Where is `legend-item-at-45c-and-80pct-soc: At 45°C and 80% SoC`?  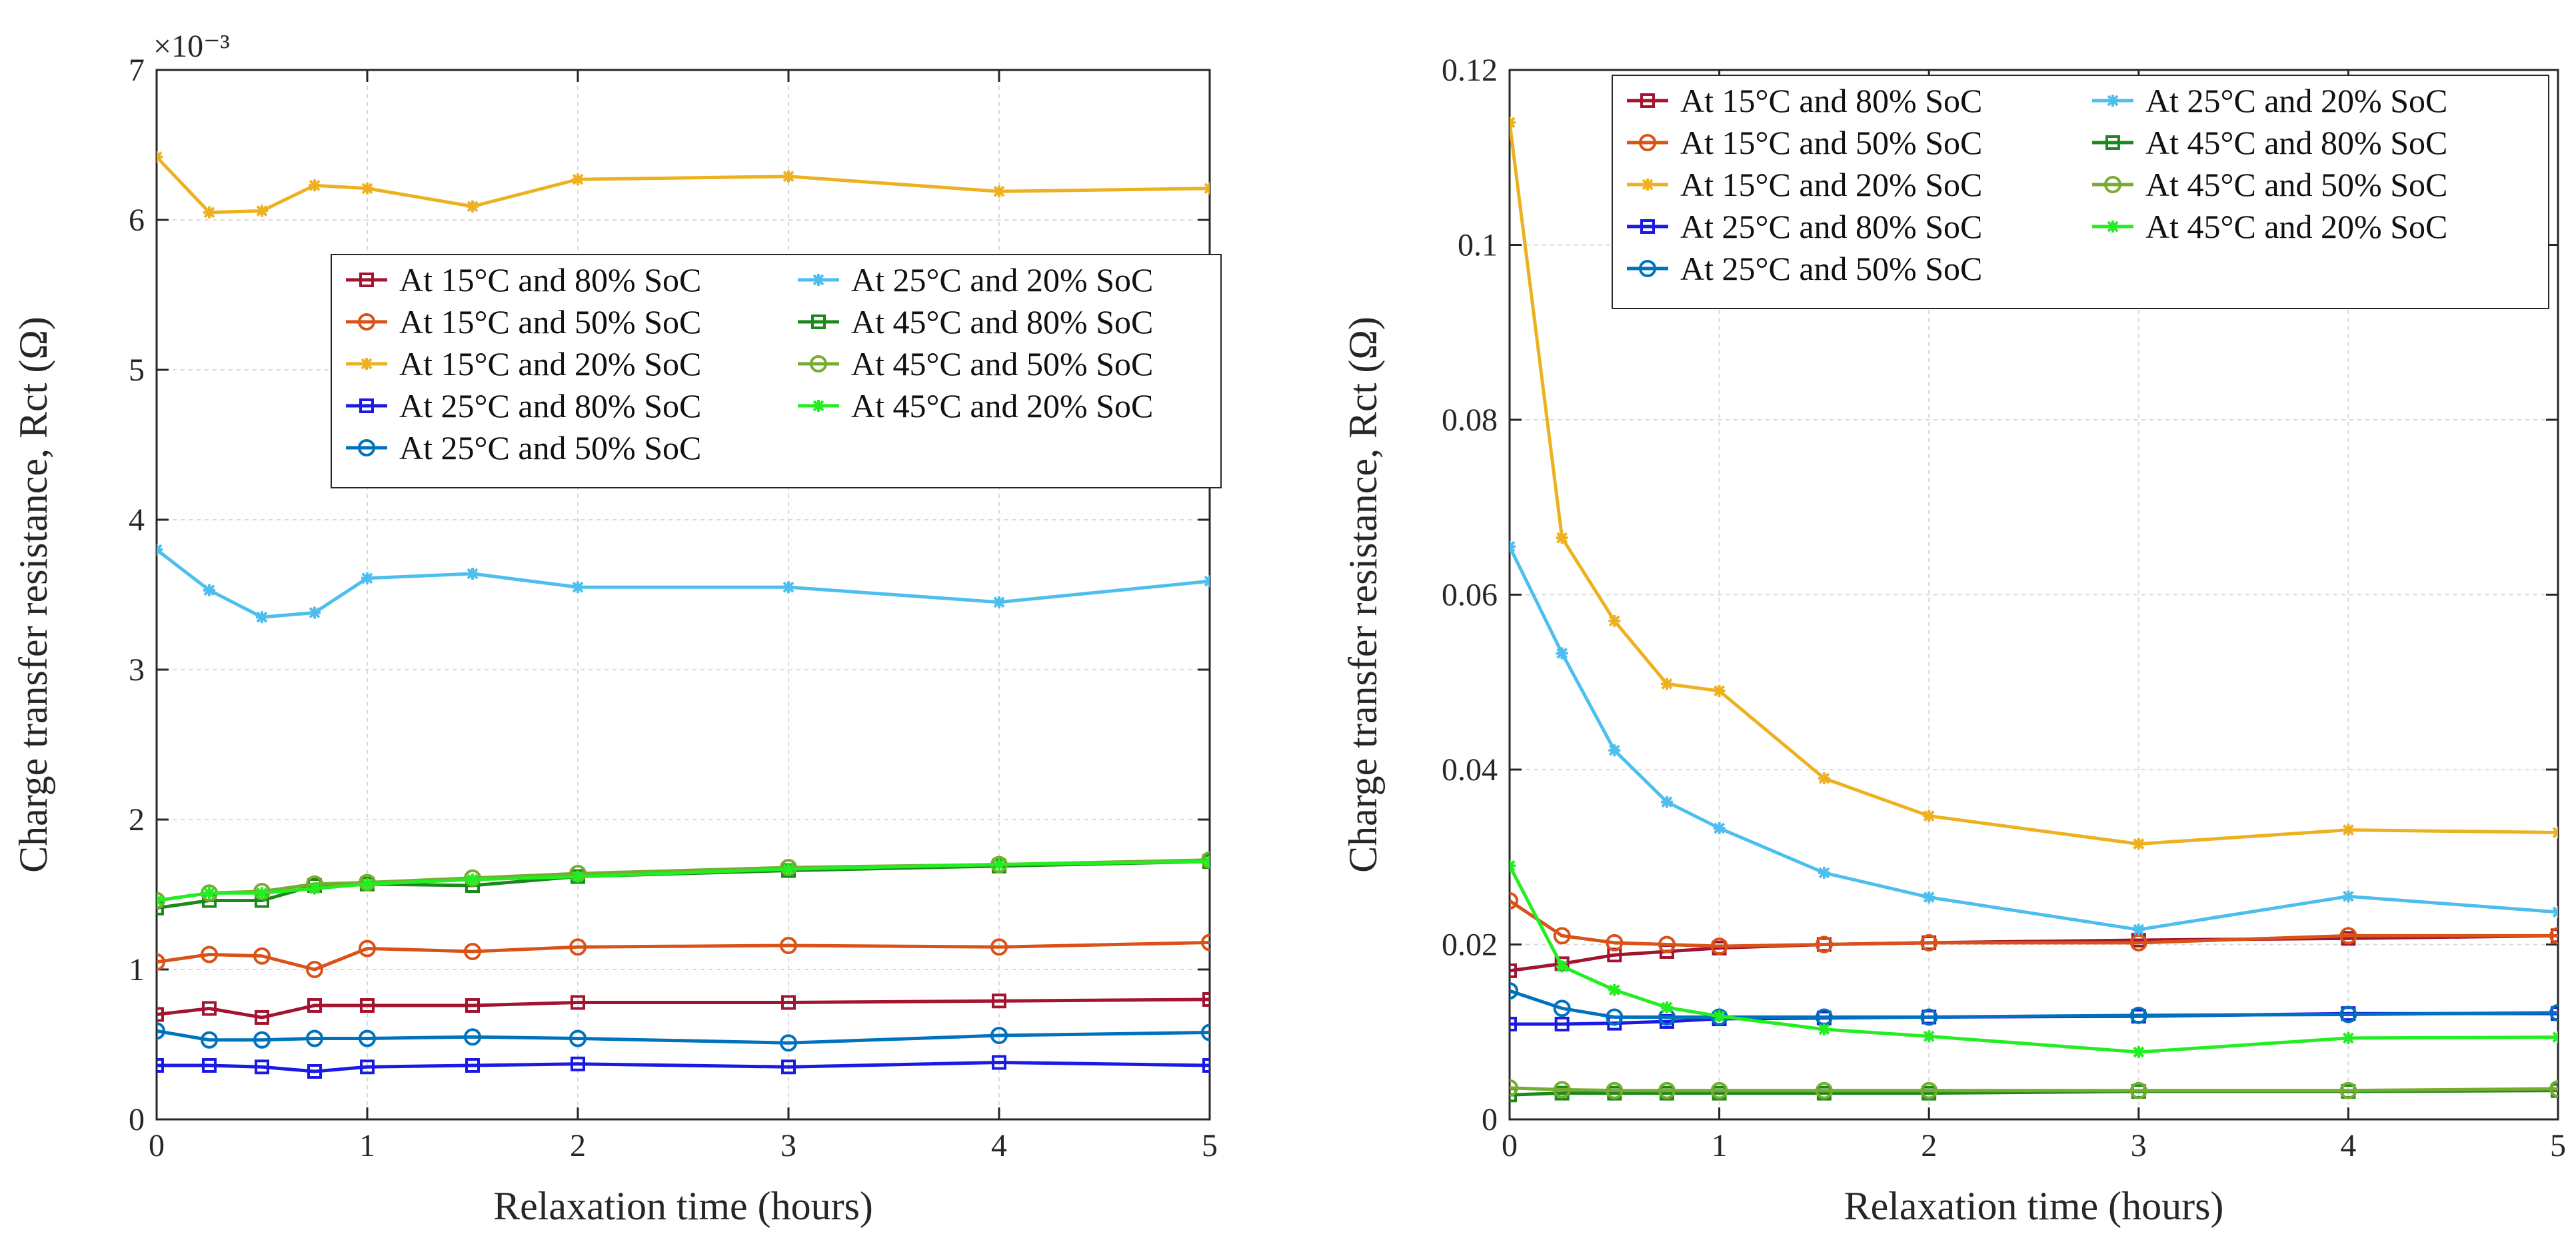
legend-item-at-45c-and-80pct-soc: At 45°C and 80% SoC is located at coordinates (2269, 142).